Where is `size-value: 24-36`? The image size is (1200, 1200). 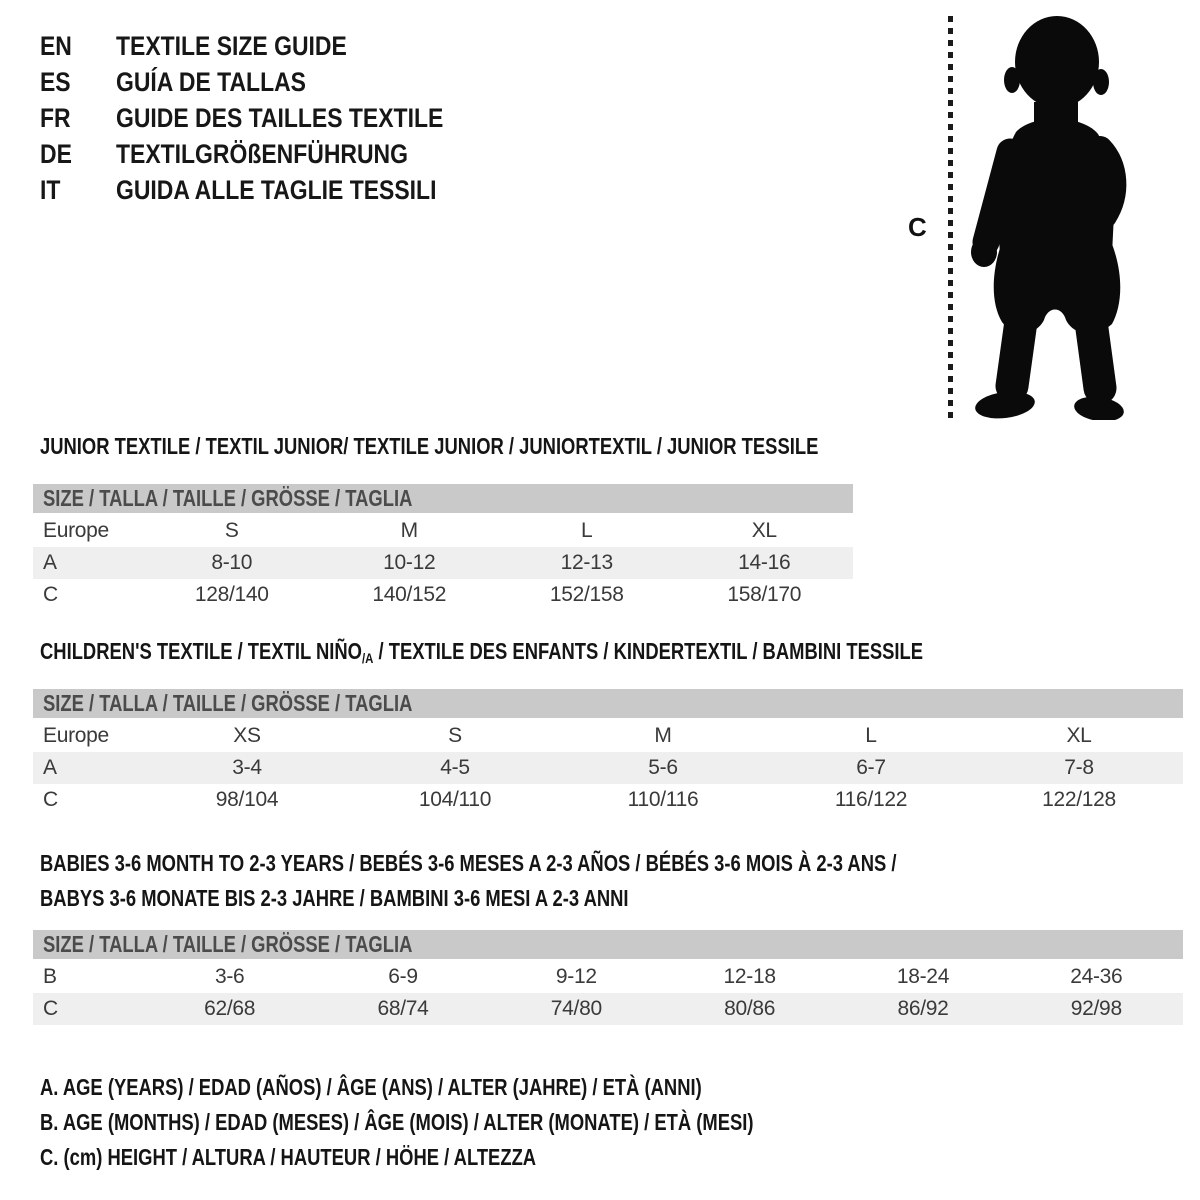
size-value: 24-36 is located at coordinates (1096, 976).